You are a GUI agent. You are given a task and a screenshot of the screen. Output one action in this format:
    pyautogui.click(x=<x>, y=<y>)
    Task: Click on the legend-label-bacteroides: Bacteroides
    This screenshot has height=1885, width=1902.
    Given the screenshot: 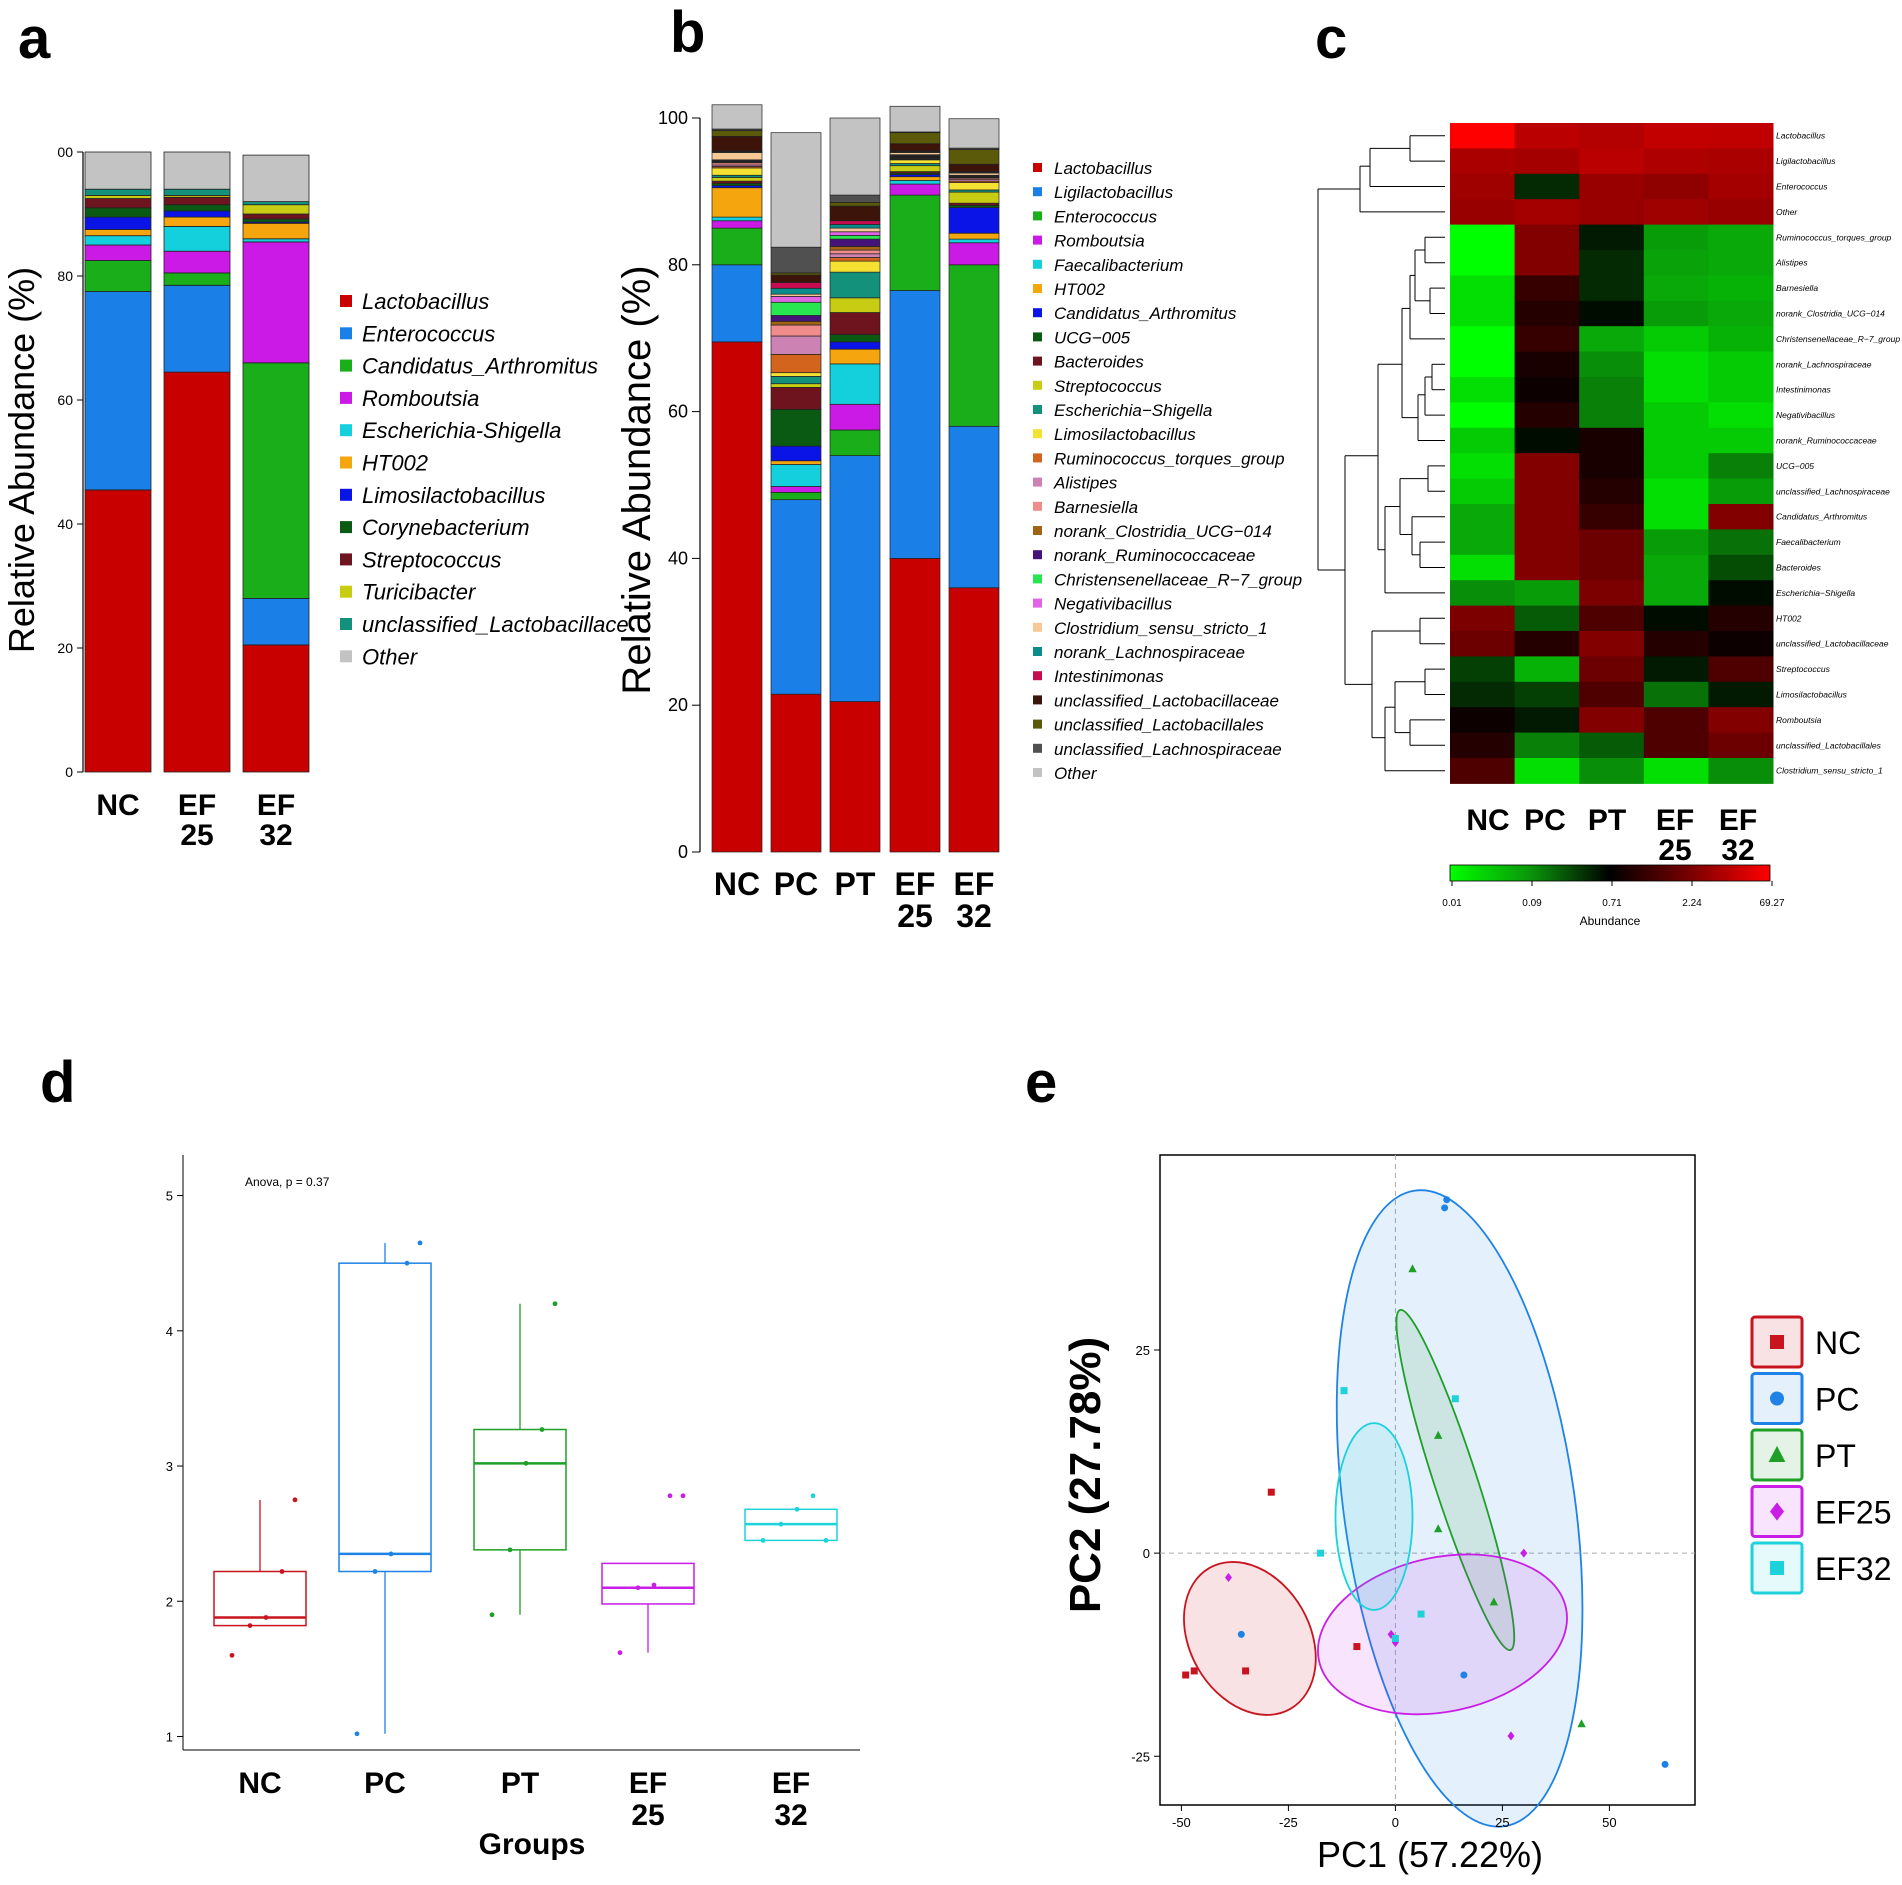 What is the action you would take?
    pyautogui.click(x=1099, y=362)
    